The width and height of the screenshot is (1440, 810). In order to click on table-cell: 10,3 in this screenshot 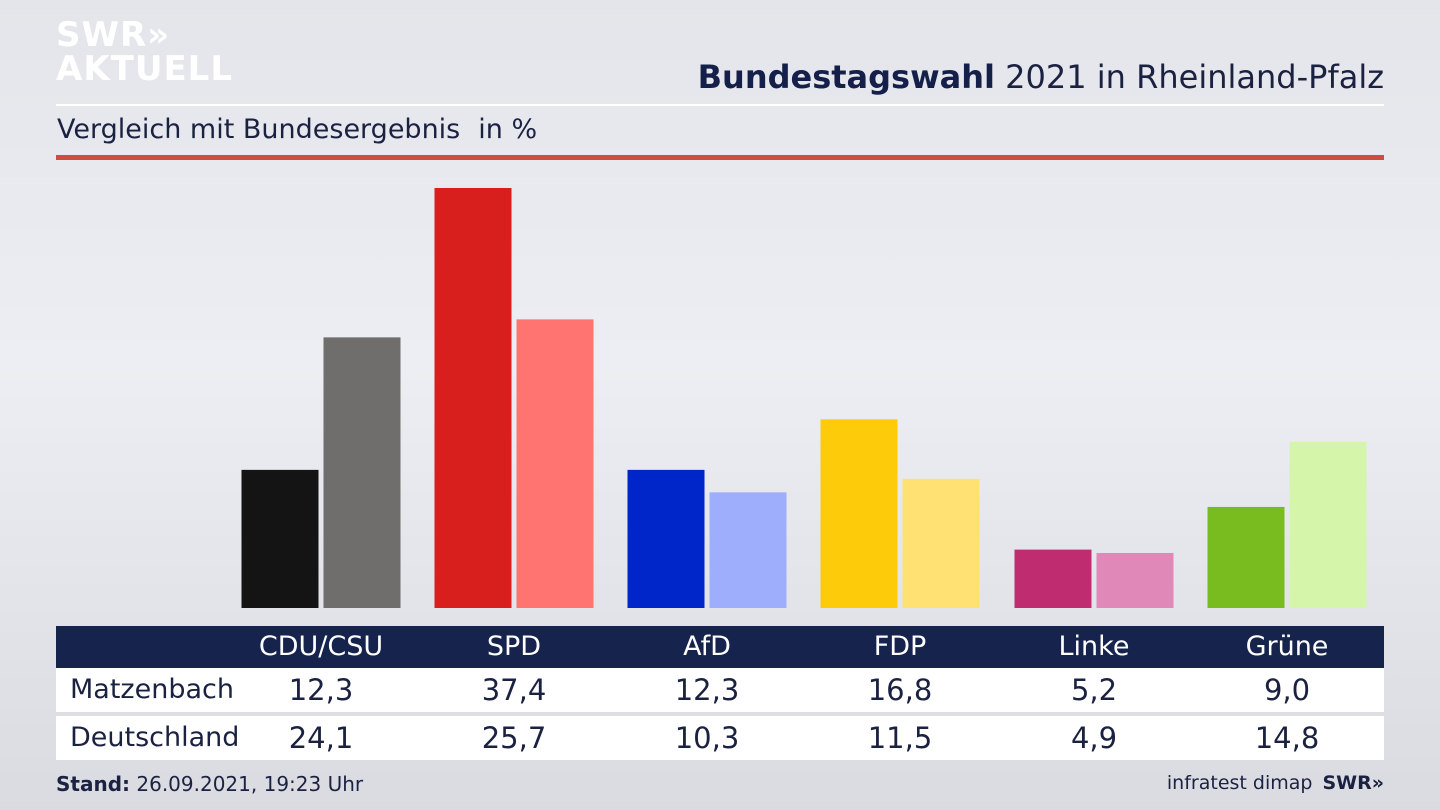, I will do `click(707, 738)`.